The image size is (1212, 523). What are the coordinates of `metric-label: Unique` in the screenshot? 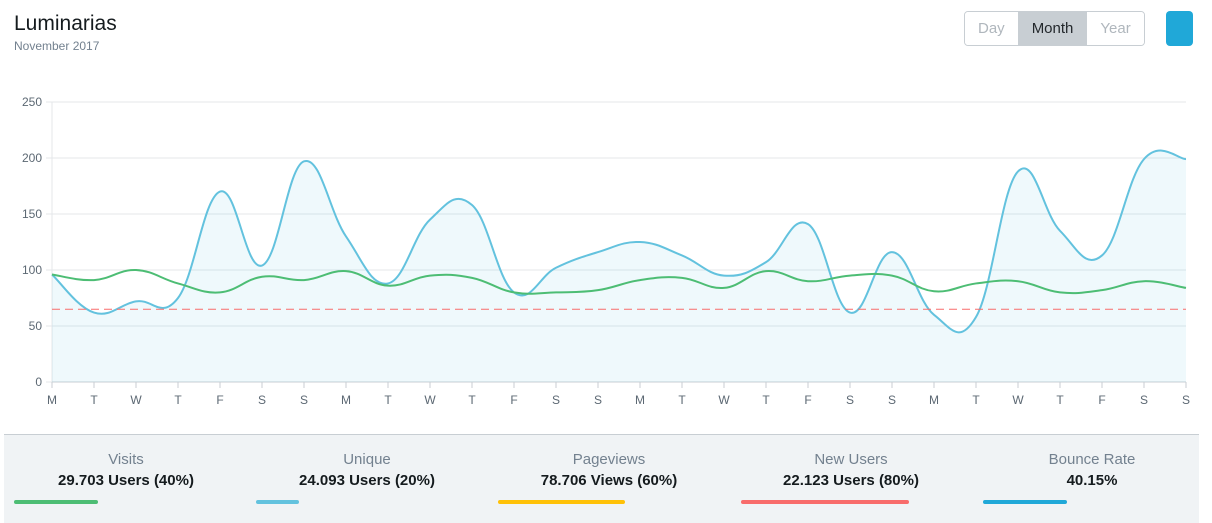 It's located at (367, 459).